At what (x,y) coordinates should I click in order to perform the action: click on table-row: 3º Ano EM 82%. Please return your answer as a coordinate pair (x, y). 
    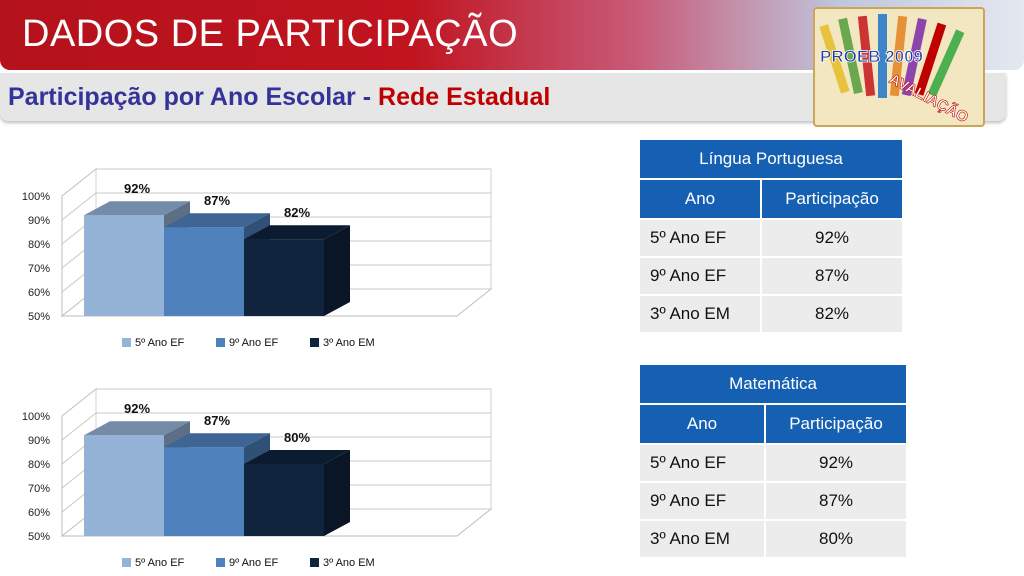
    Looking at the image, I should click on (771, 314).